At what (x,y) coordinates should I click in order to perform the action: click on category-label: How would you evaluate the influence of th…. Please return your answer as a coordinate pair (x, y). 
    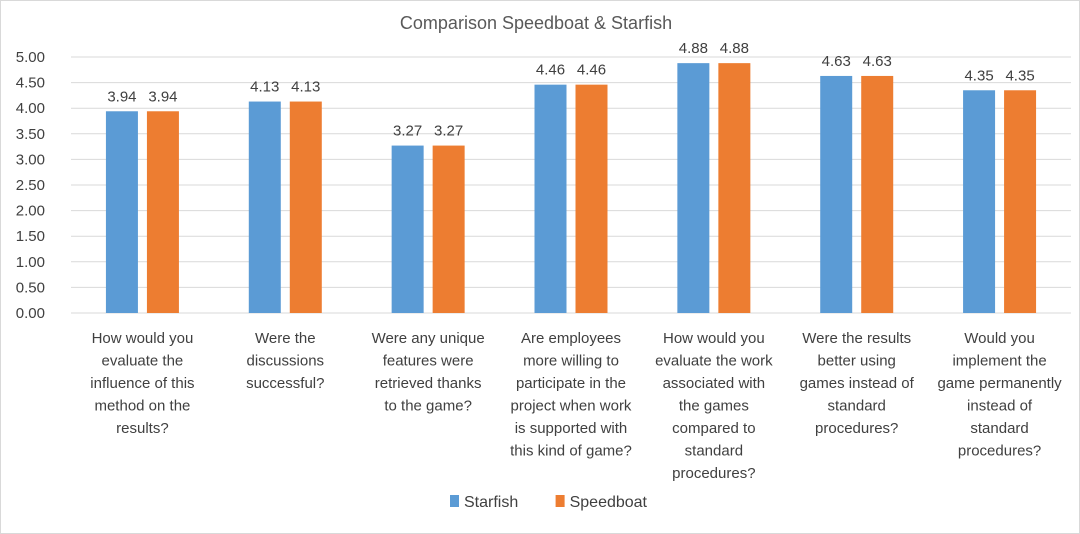
    Looking at the image, I should click on (142, 383).